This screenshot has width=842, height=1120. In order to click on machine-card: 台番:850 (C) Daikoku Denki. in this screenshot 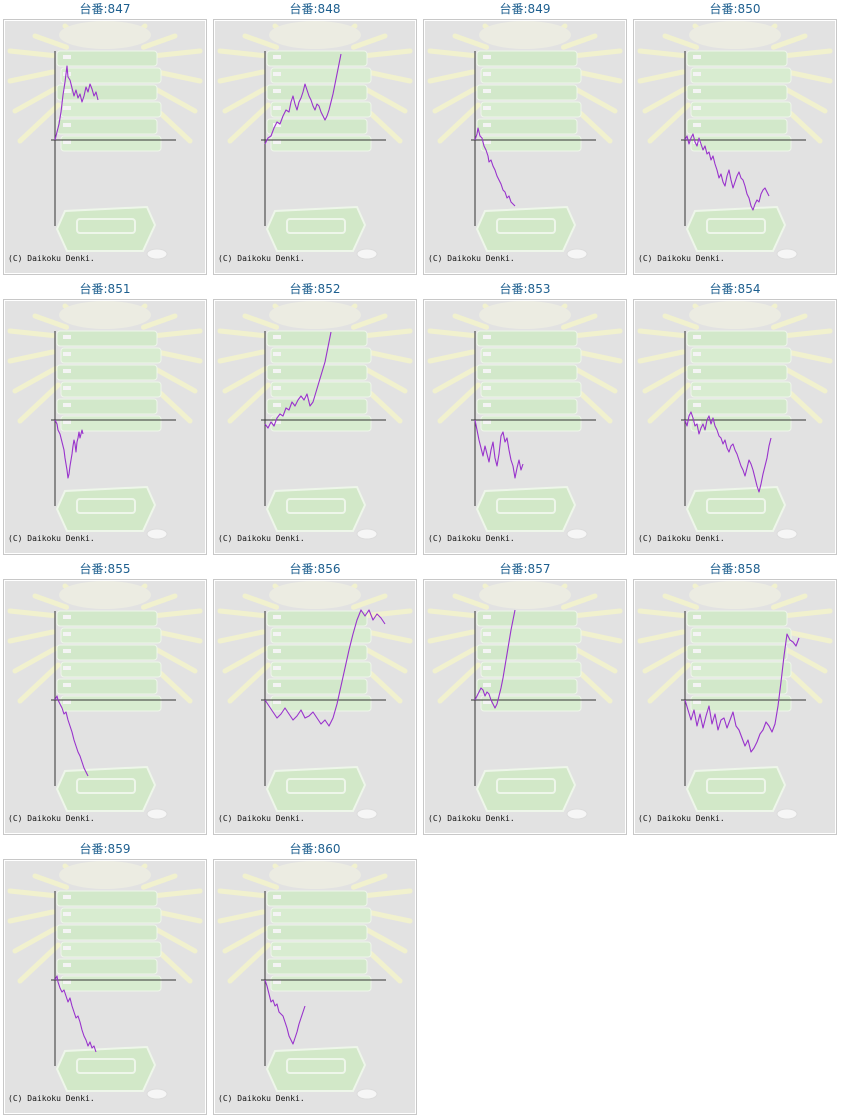, I will do `click(735, 140)`.